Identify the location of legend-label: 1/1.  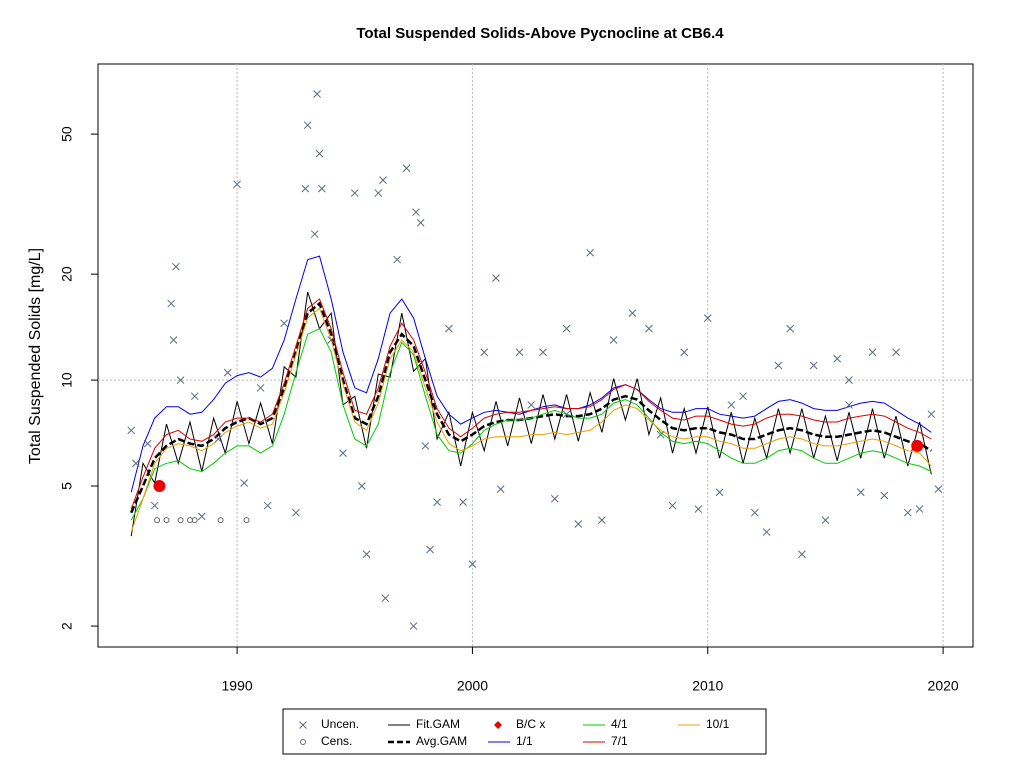
(524, 741).